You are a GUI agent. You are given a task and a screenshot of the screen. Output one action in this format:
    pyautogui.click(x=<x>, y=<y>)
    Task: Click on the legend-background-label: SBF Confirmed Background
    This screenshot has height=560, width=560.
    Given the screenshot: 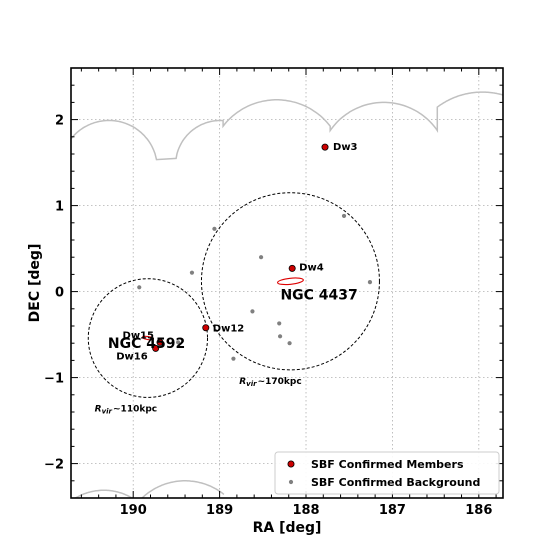 What is the action you would take?
    pyautogui.click(x=395, y=482)
    